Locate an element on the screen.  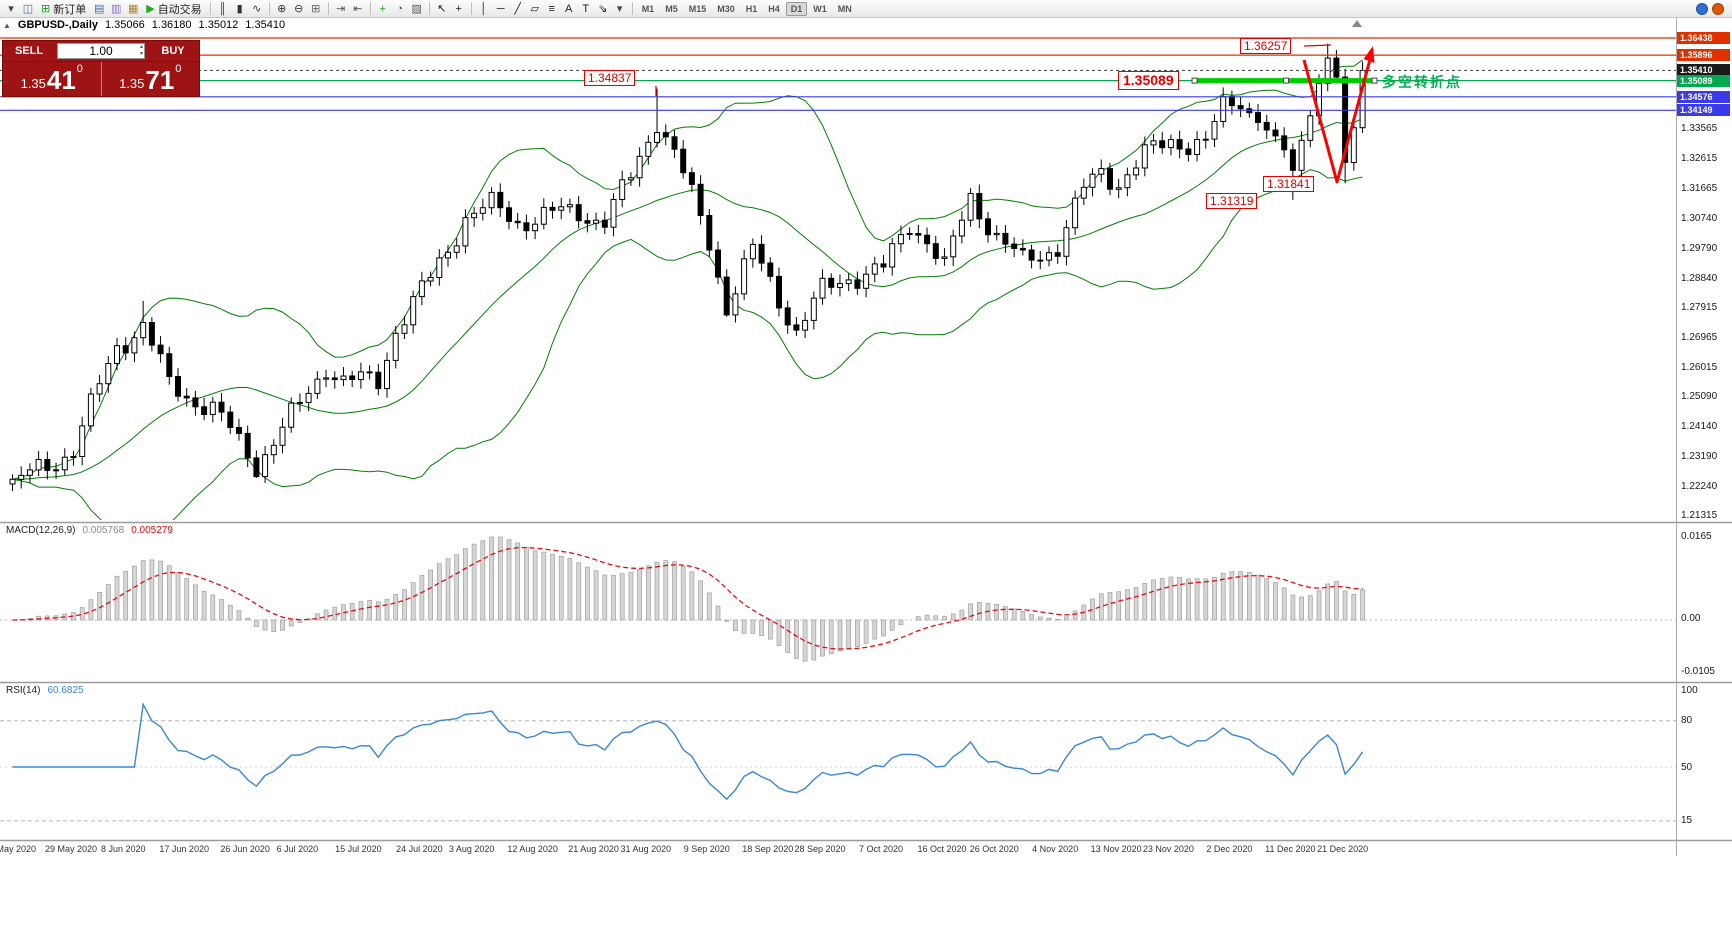
timeframe-m15-button: M15 is located at coordinates (697, 8).